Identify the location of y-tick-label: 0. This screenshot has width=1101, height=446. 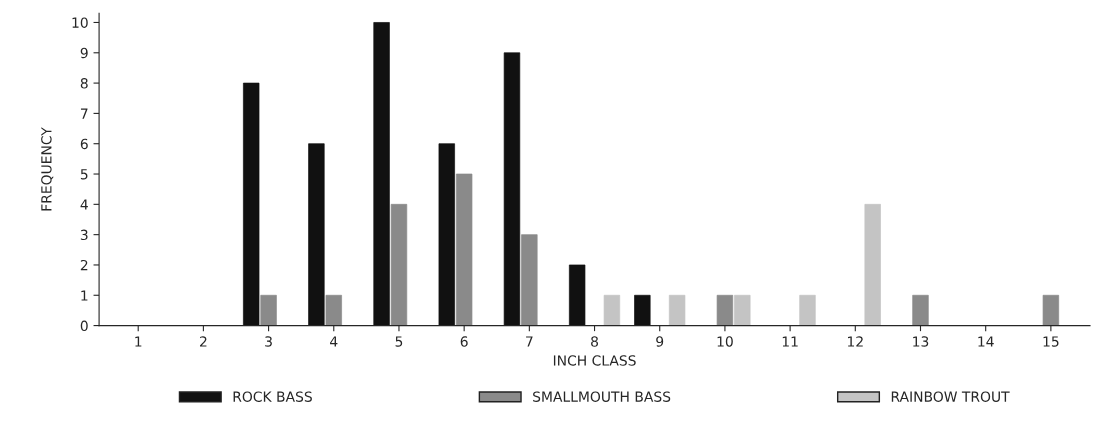
(84, 326).